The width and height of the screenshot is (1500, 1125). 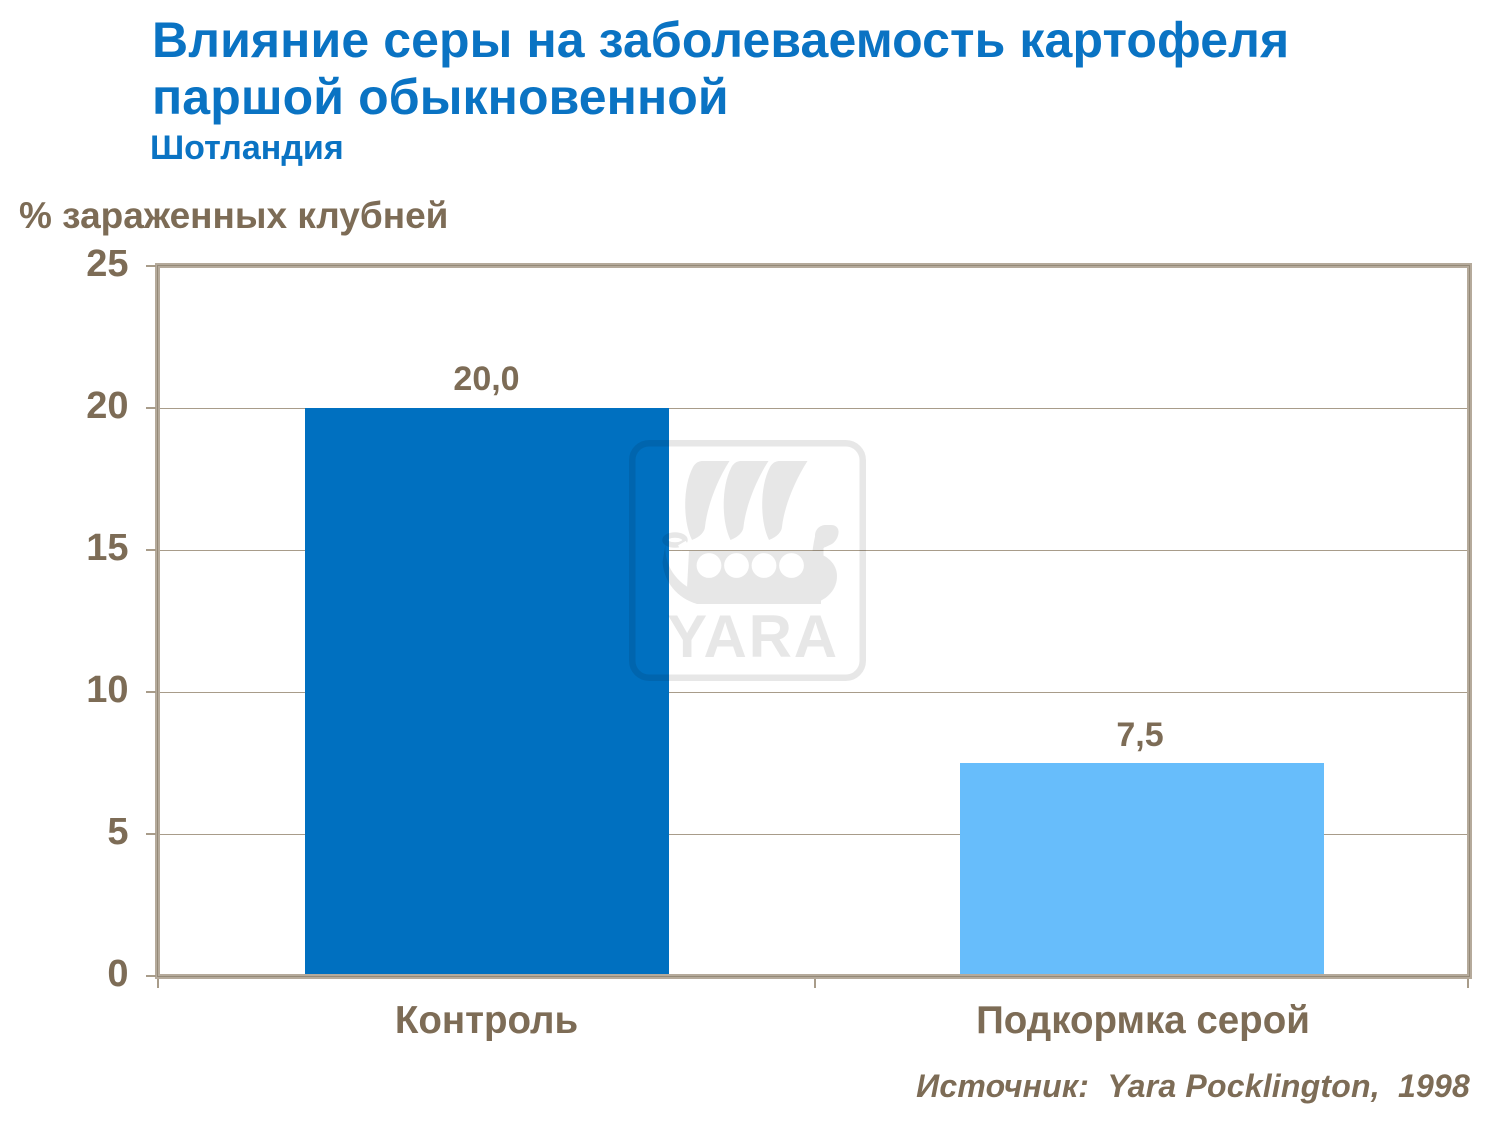 I want to click on svg-text: YARA, so click(x=753, y=636).